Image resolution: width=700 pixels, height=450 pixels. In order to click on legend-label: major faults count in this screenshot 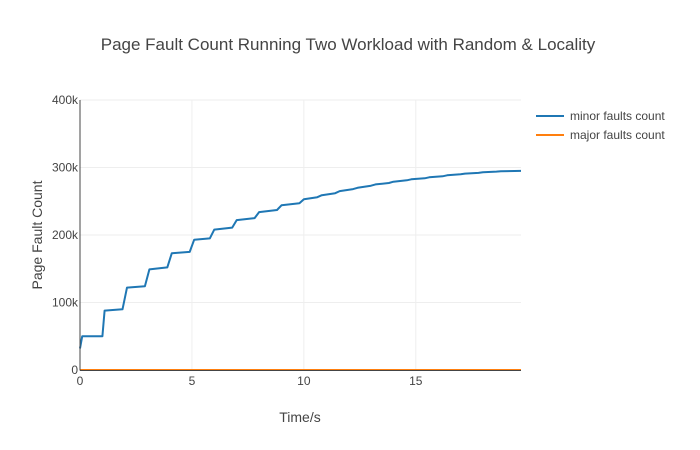, I will do `click(617, 135)`.